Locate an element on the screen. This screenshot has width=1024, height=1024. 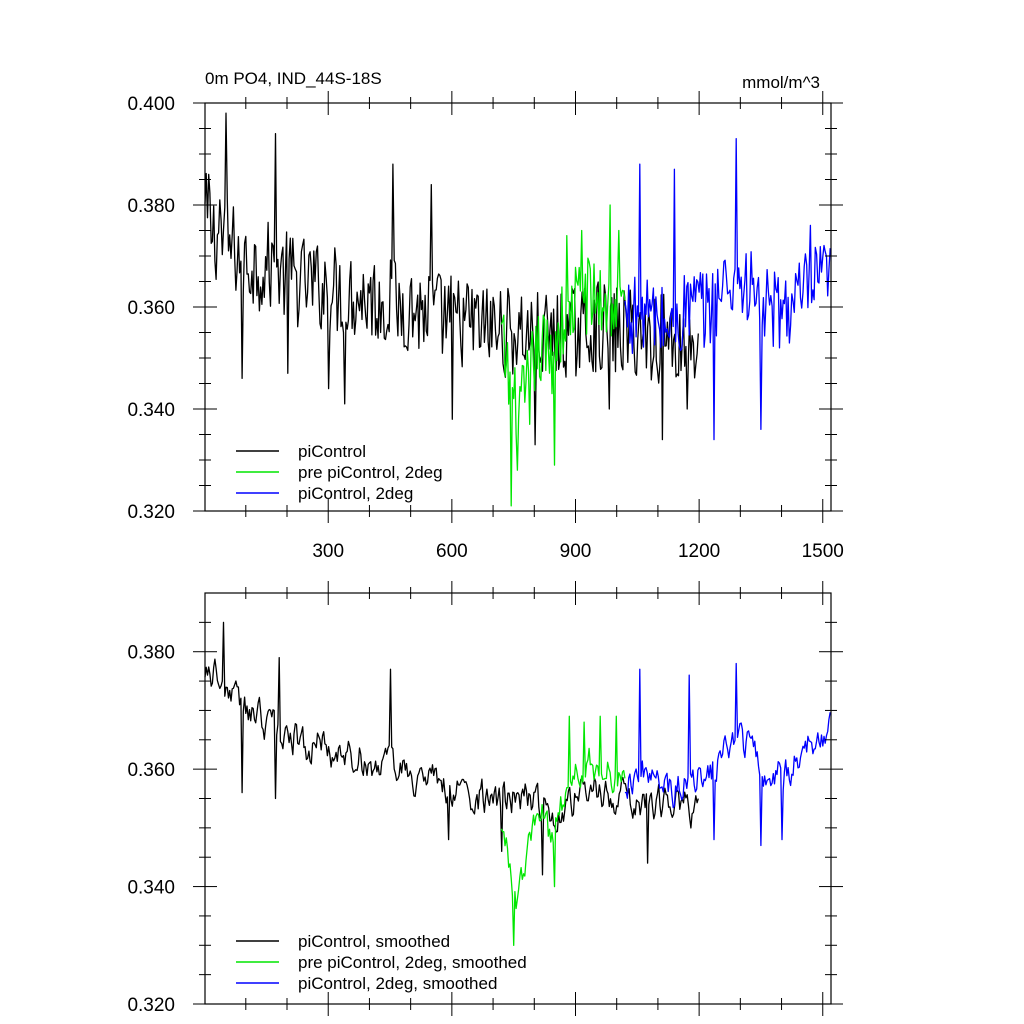
legend-label-1: piControl is located at coordinates (332, 451).